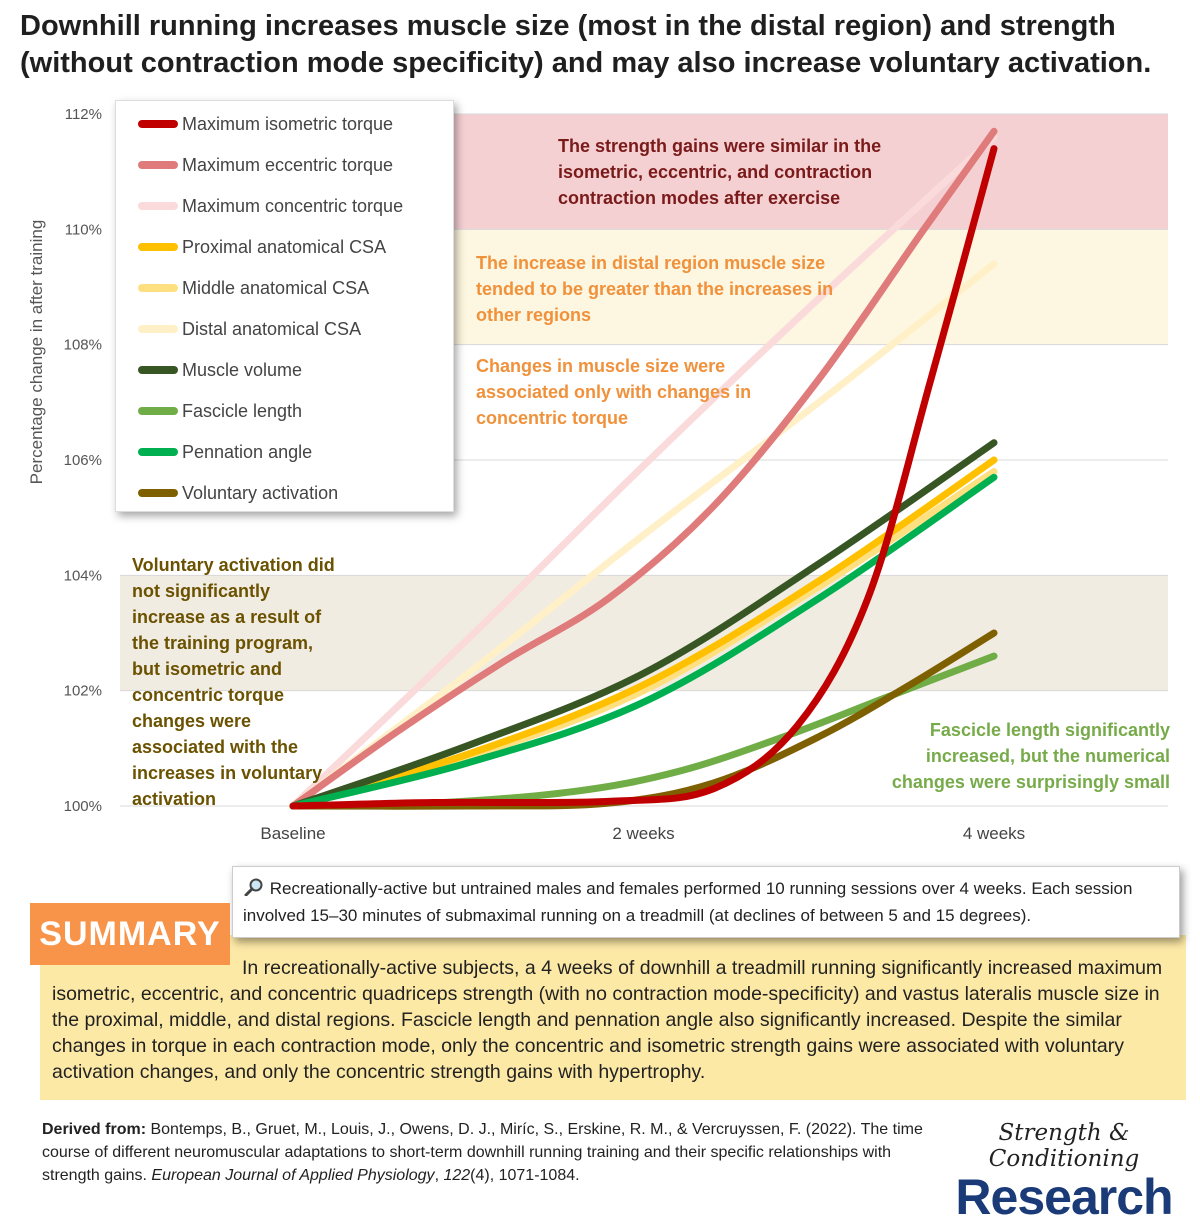 The width and height of the screenshot is (1200, 1225). I want to click on source-volume: 122, so click(457, 1175).